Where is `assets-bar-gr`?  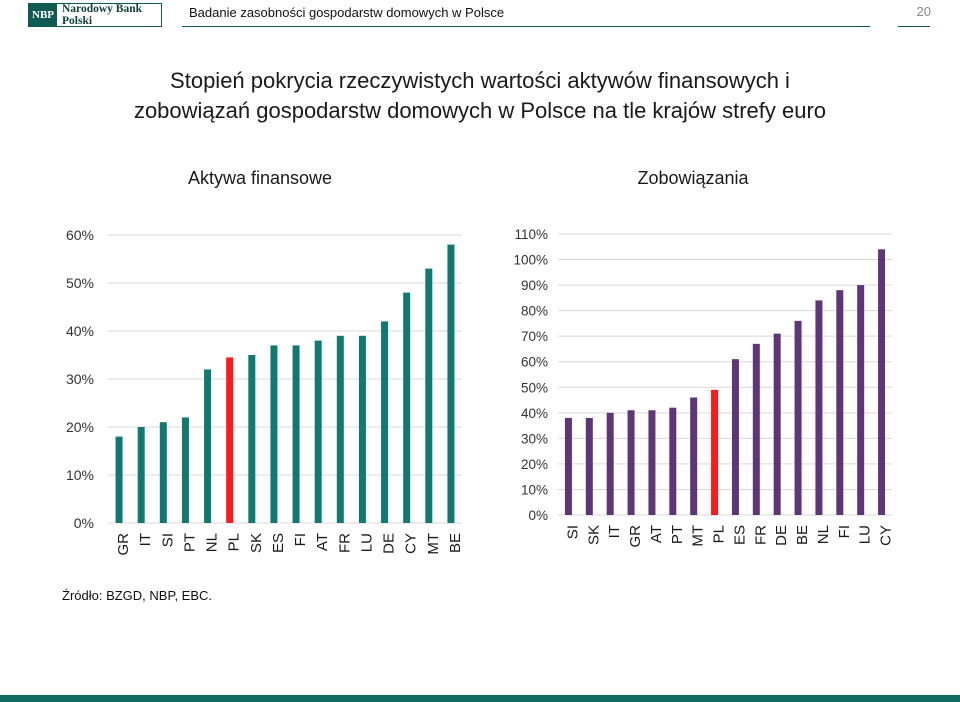 assets-bar-gr is located at coordinates (119, 479).